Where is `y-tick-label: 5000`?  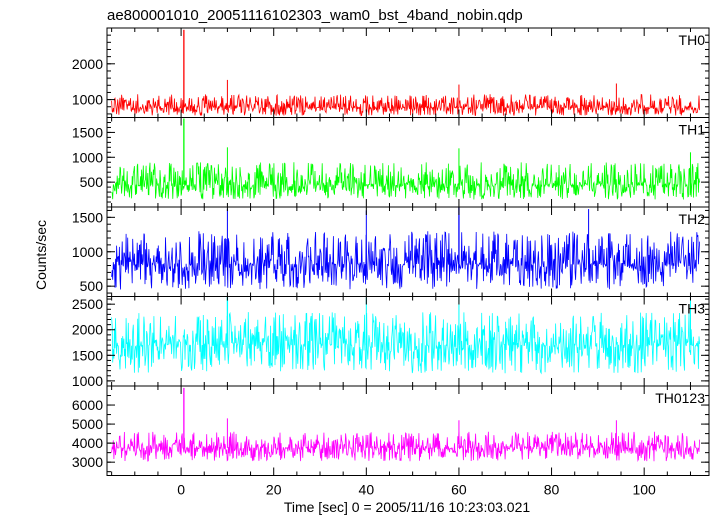
y-tick-label: 5000 is located at coordinates (87, 424).